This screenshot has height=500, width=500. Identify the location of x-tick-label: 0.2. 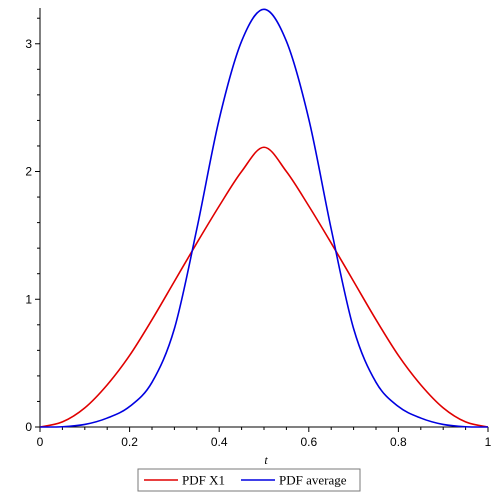
(129, 442).